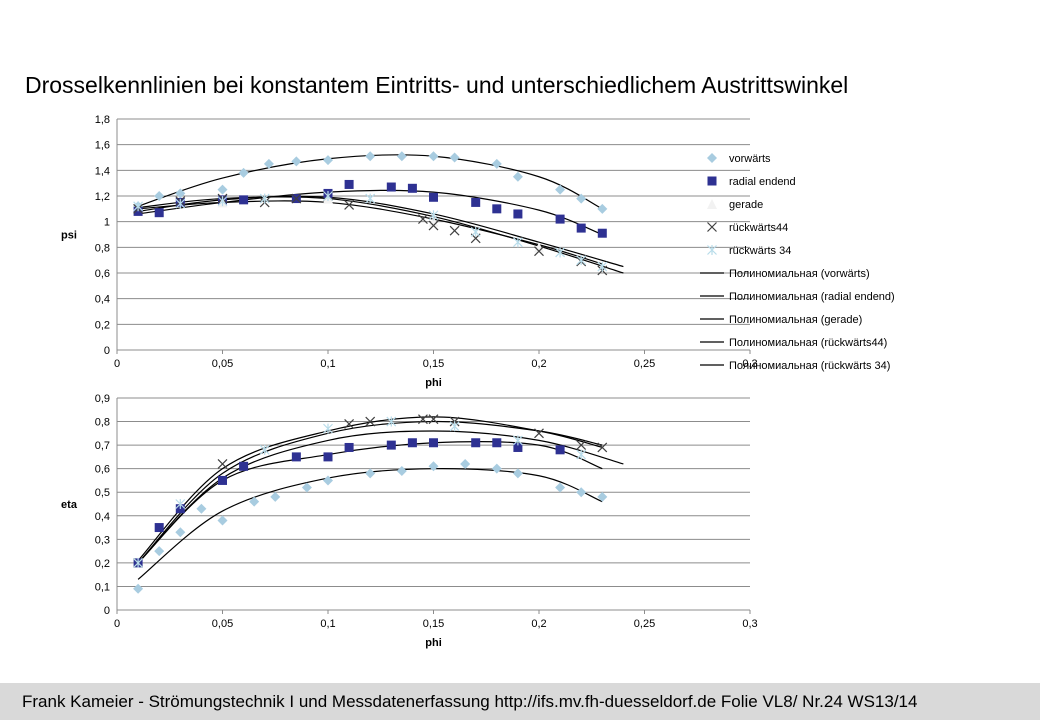  Describe the element at coordinates (644, 364) in the screenshot. I see `psi-x-tick-label: 0,25` at that location.